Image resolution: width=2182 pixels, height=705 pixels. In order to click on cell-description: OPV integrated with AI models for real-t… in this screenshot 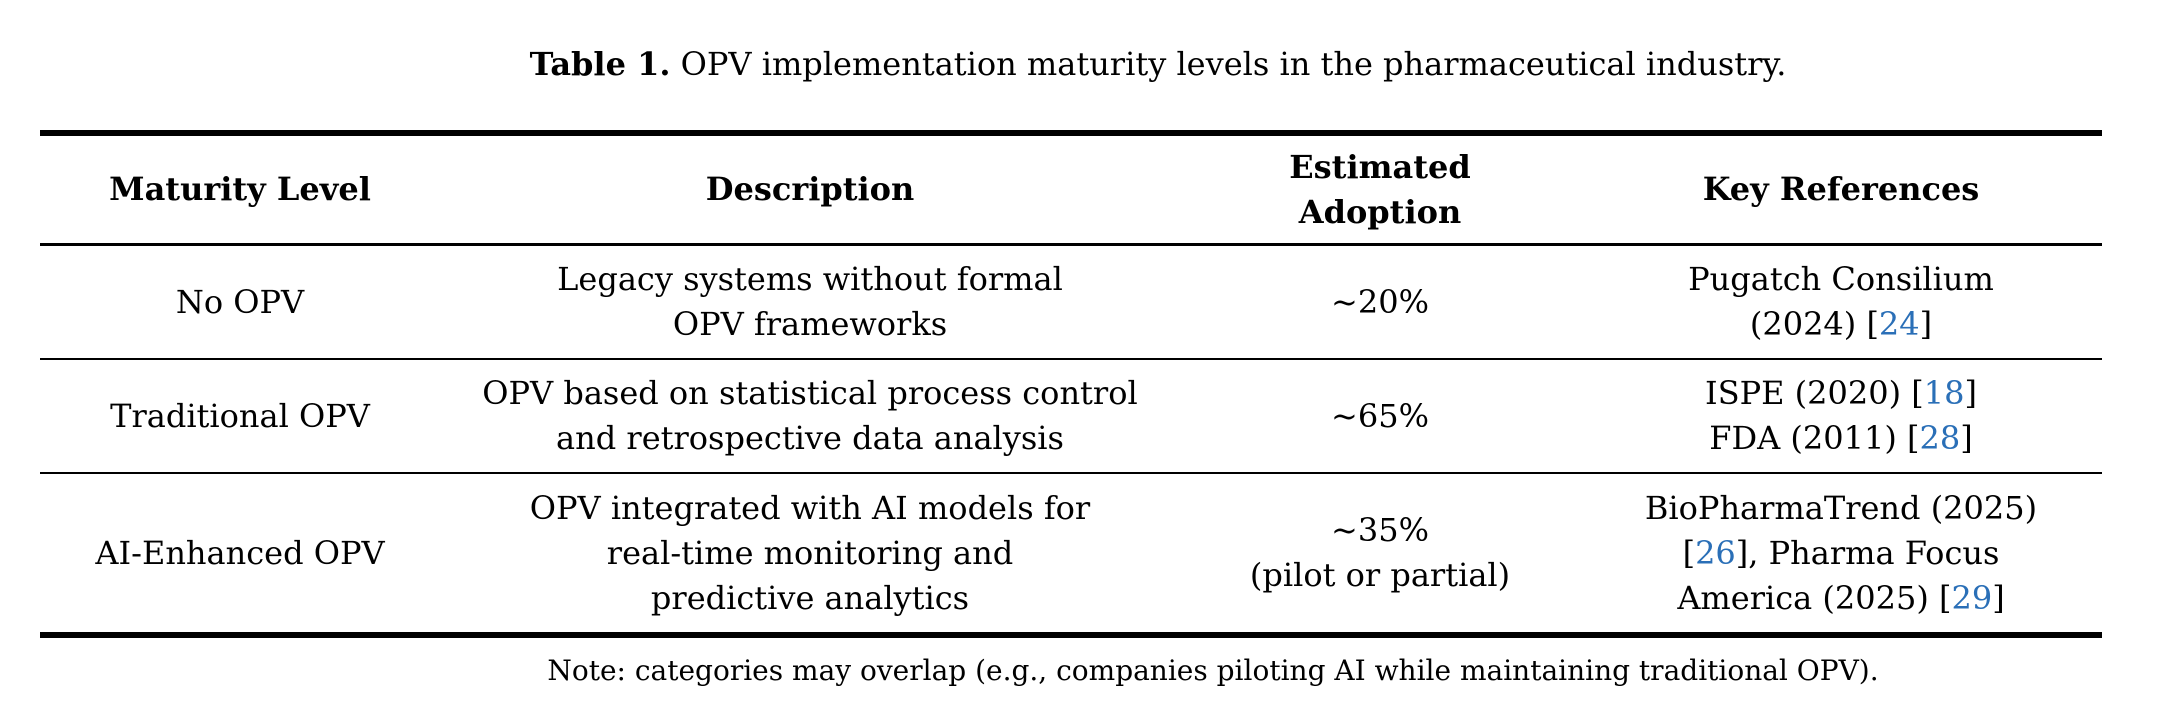, I will do `click(810, 553)`.